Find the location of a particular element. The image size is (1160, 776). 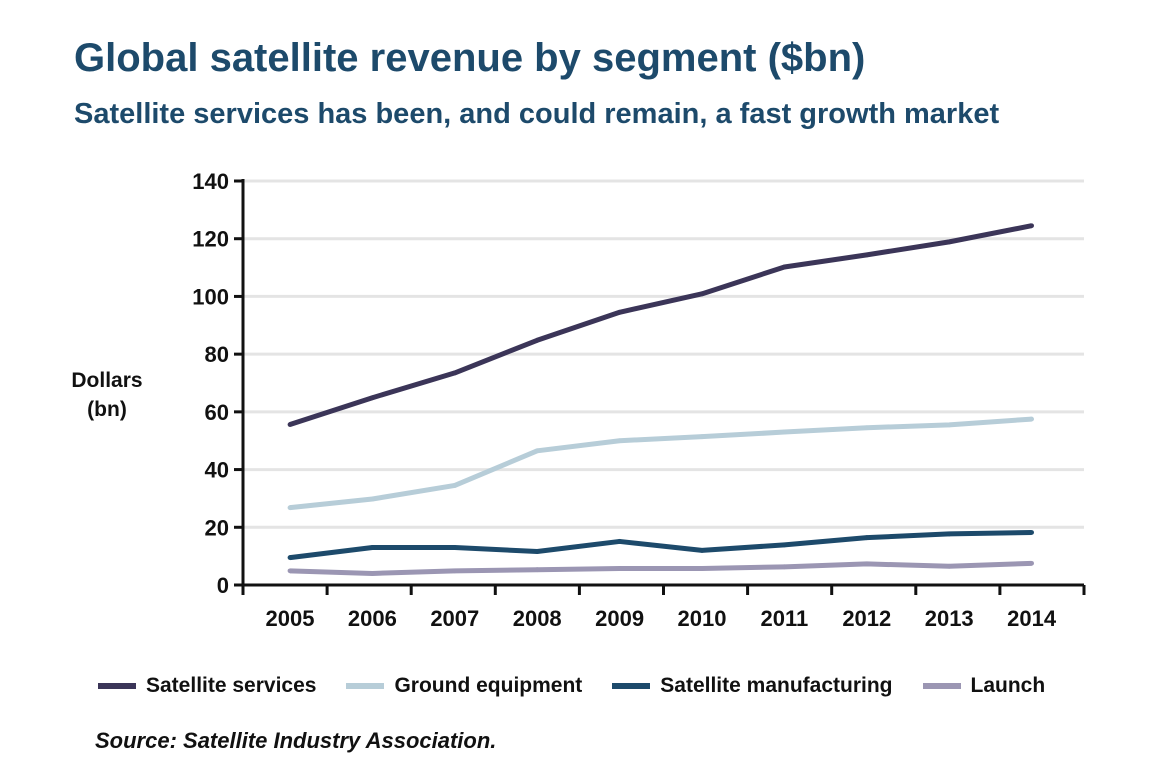

x-tick-label: 2010 is located at coordinates (702, 618).